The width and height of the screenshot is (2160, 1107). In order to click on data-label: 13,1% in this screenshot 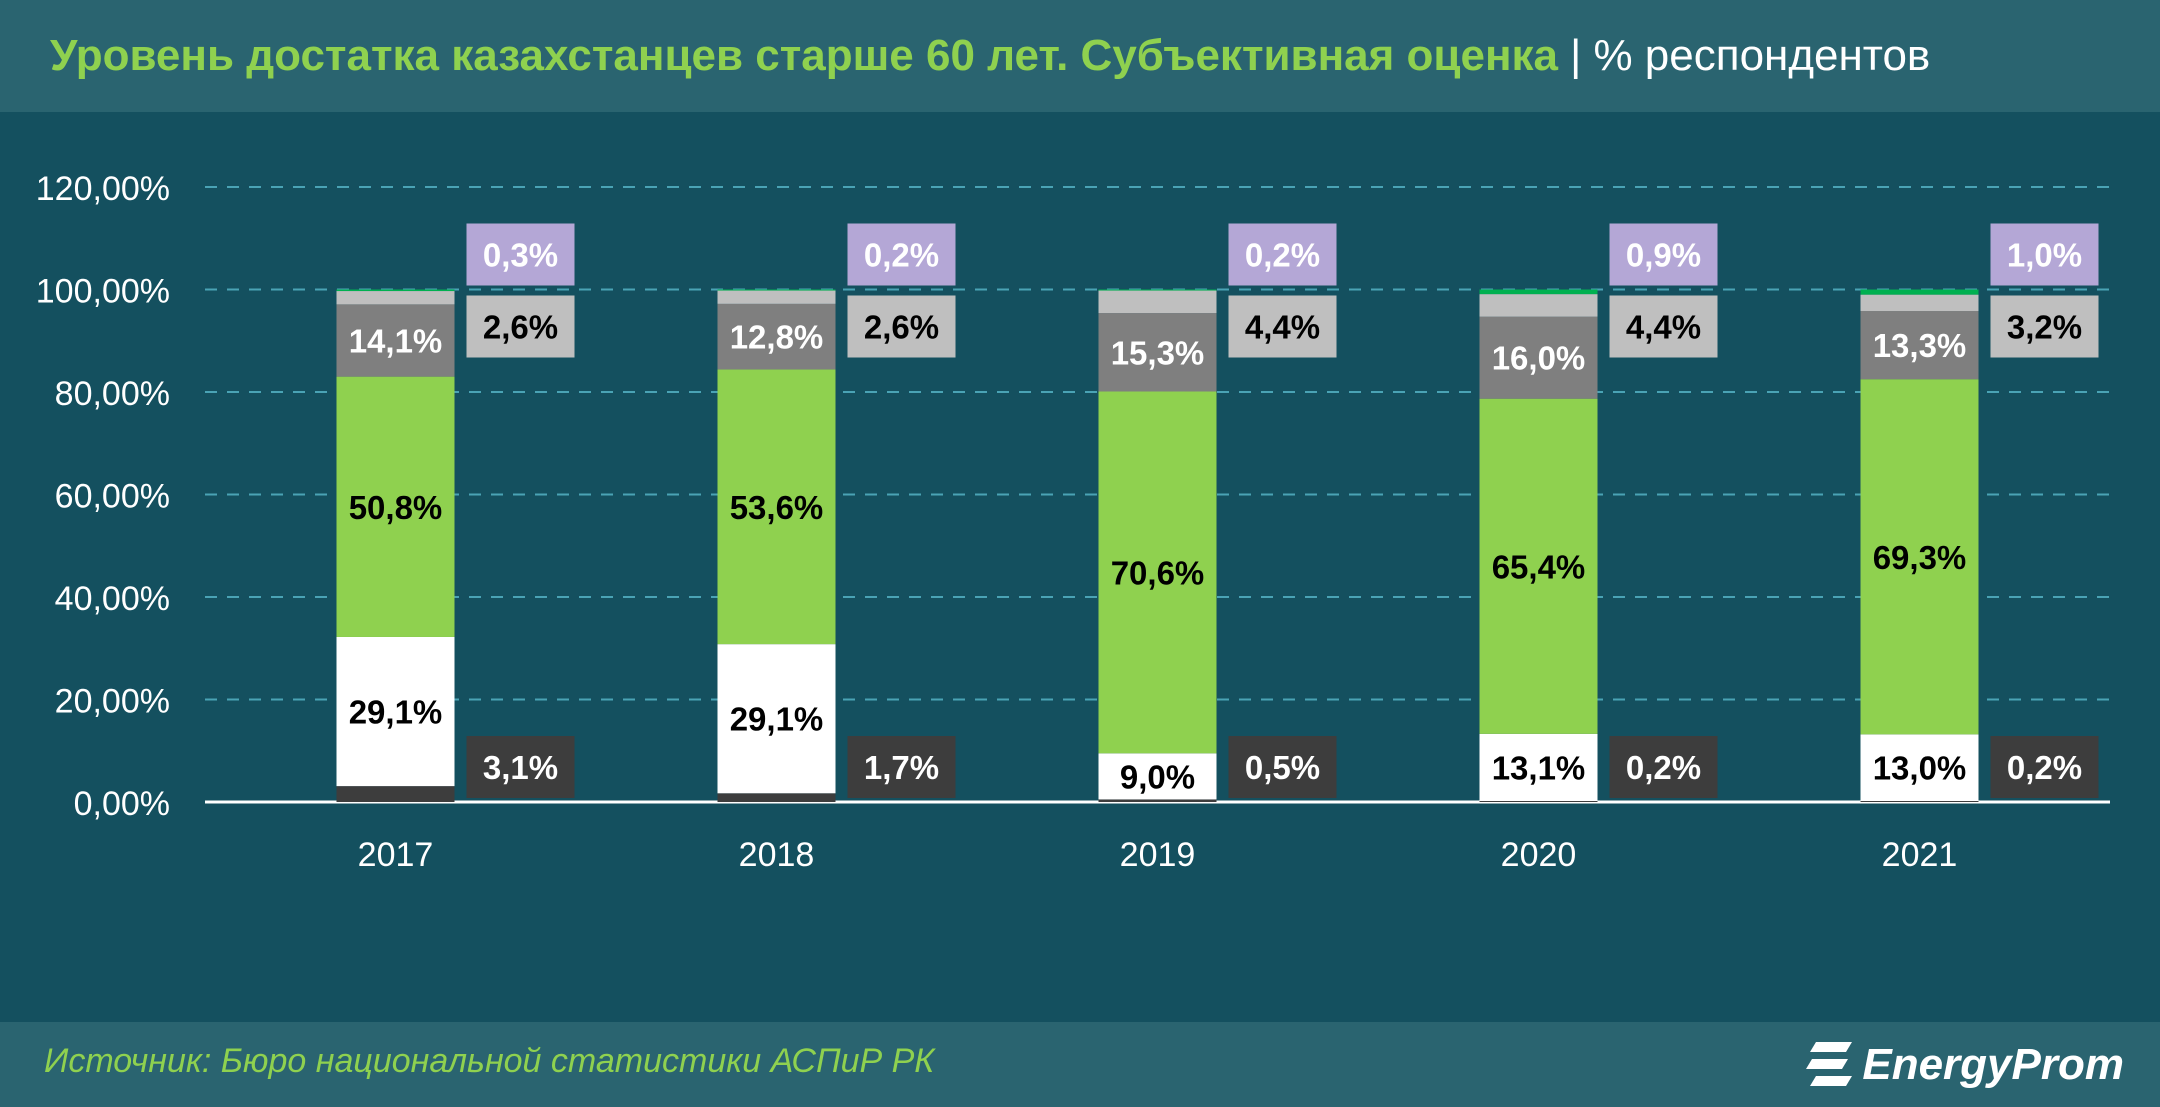, I will do `click(1539, 767)`.